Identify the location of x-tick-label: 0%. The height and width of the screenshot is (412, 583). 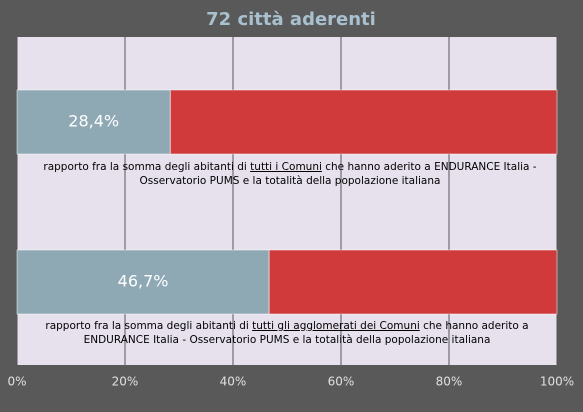
(16, 382).